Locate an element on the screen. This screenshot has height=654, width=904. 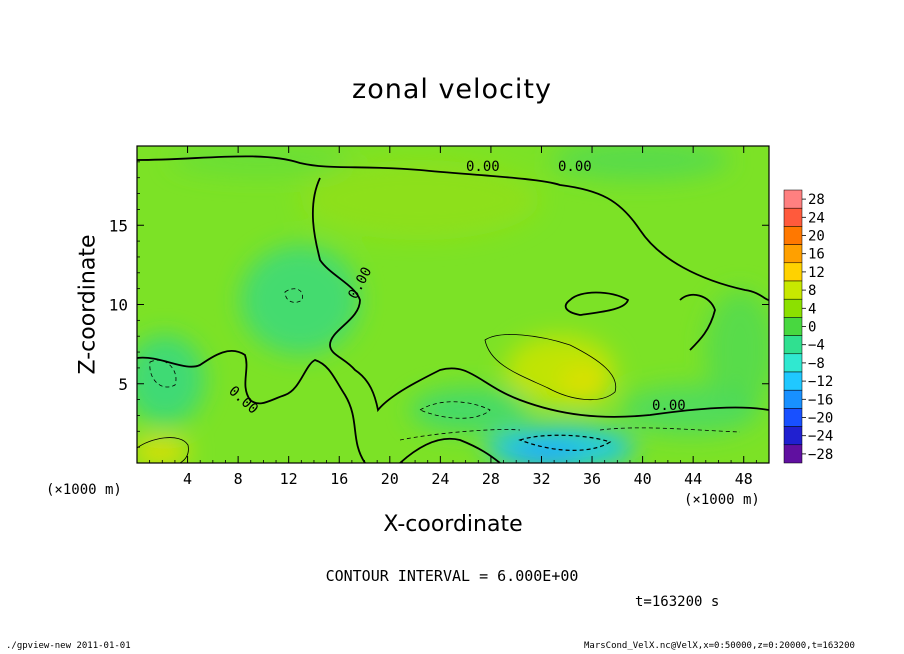
y-tick-label: 5 is located at coordinates (123, 384).